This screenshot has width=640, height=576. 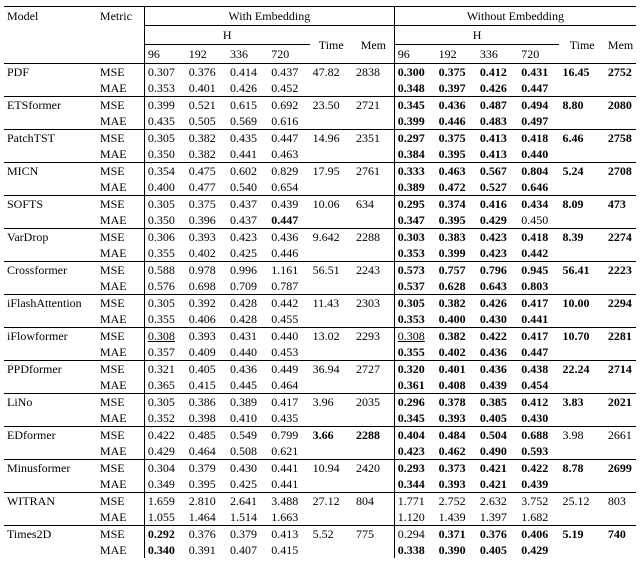 I want to click on value-cell: 0.698, so click(x=202, y=286).